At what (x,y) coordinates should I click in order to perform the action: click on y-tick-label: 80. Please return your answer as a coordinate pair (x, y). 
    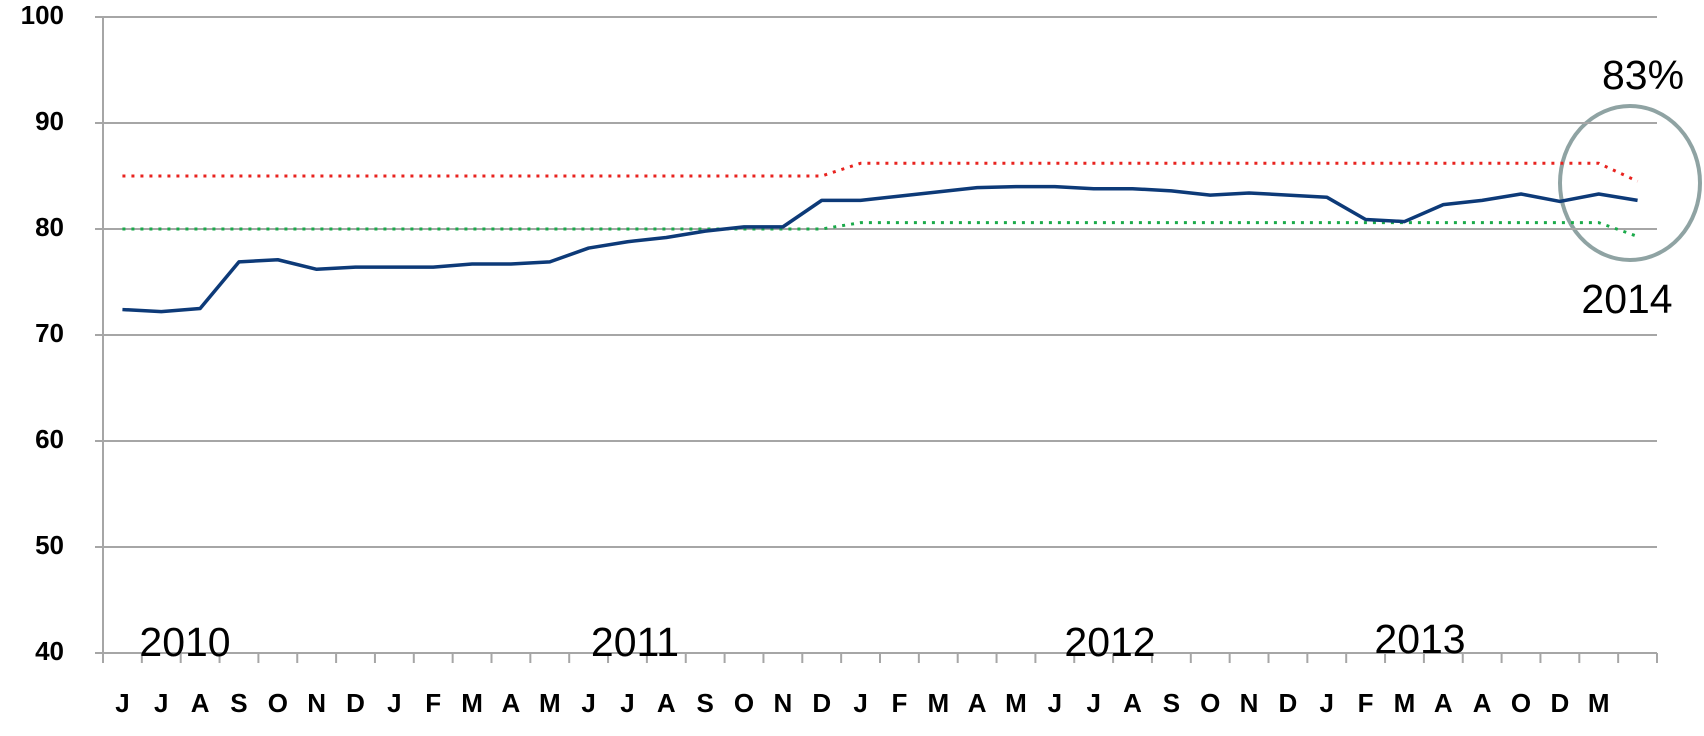
    Looking at the image, I should click on (49, 227).